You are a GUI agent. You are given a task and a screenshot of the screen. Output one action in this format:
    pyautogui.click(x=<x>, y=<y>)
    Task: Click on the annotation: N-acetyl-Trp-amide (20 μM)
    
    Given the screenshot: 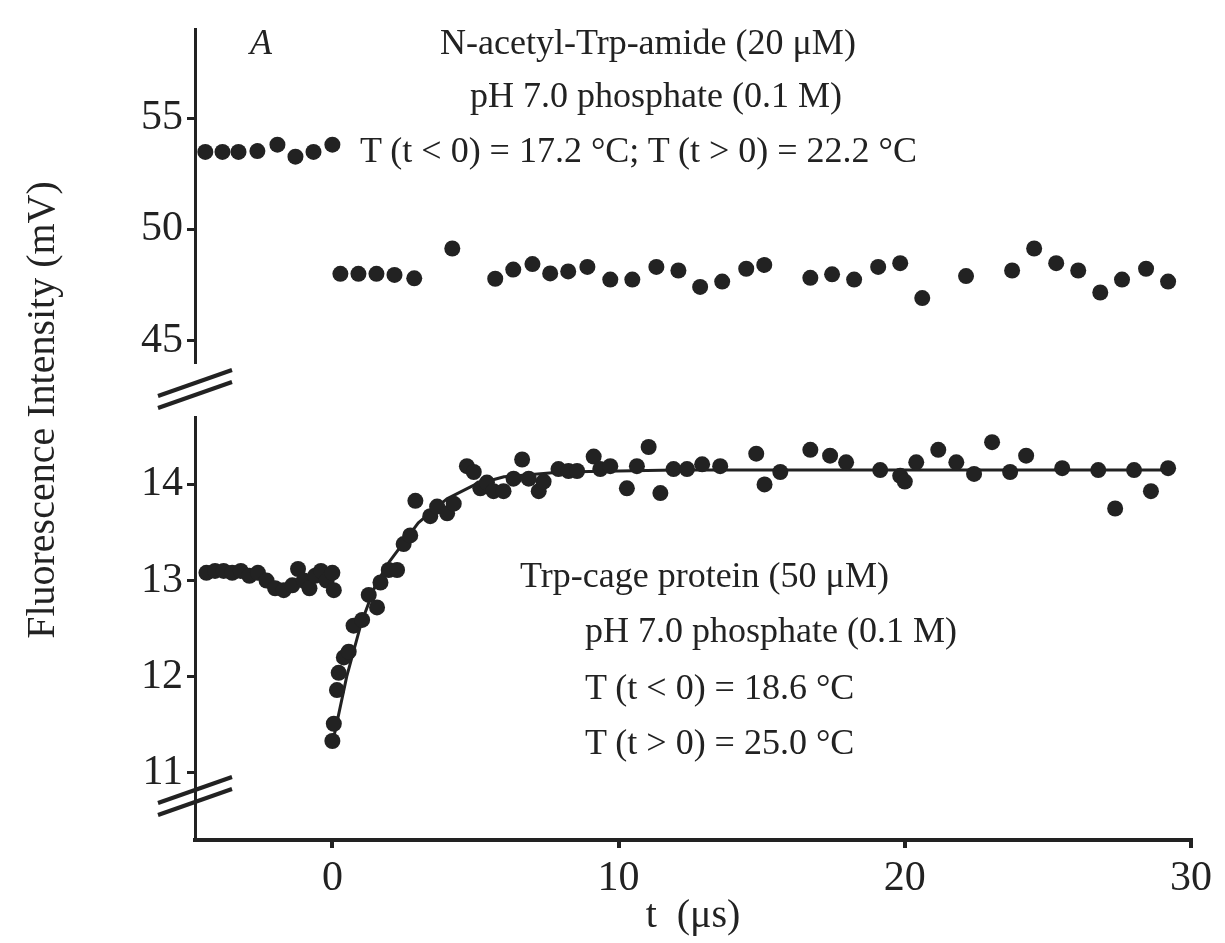 What is the action you would take?
    pyautogui.click(x=648, y=42)
    